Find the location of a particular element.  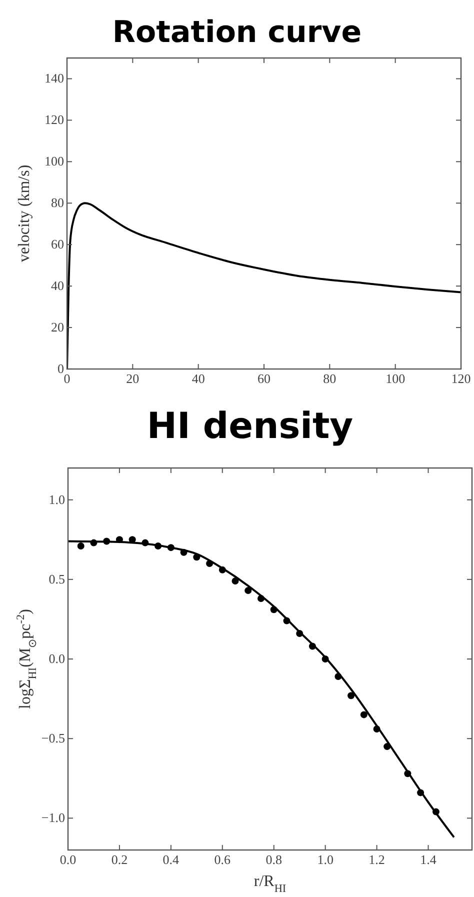

x-tick-label: 100 is located at coordinates (396, 378).